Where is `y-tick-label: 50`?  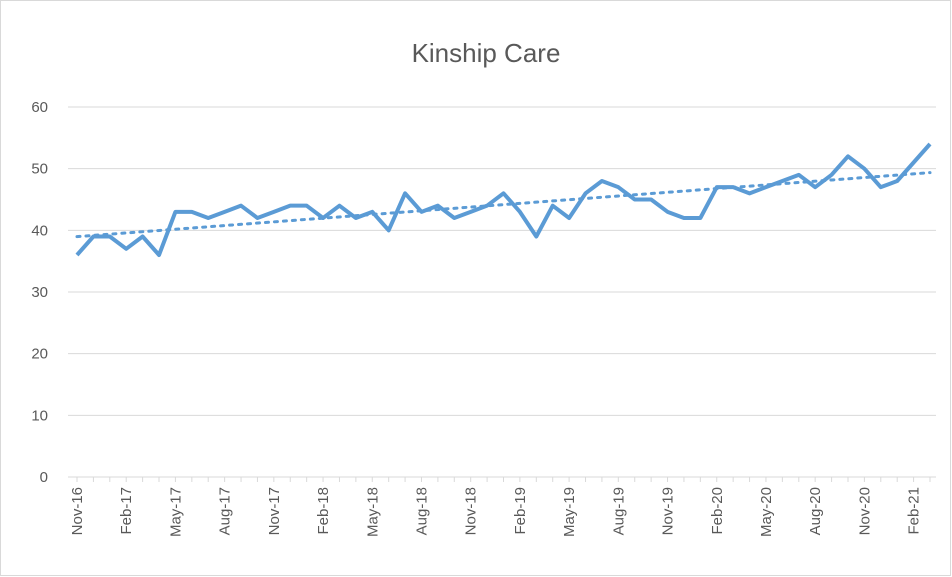 y-tick-label: 50 is located at coordinates (39, 169).